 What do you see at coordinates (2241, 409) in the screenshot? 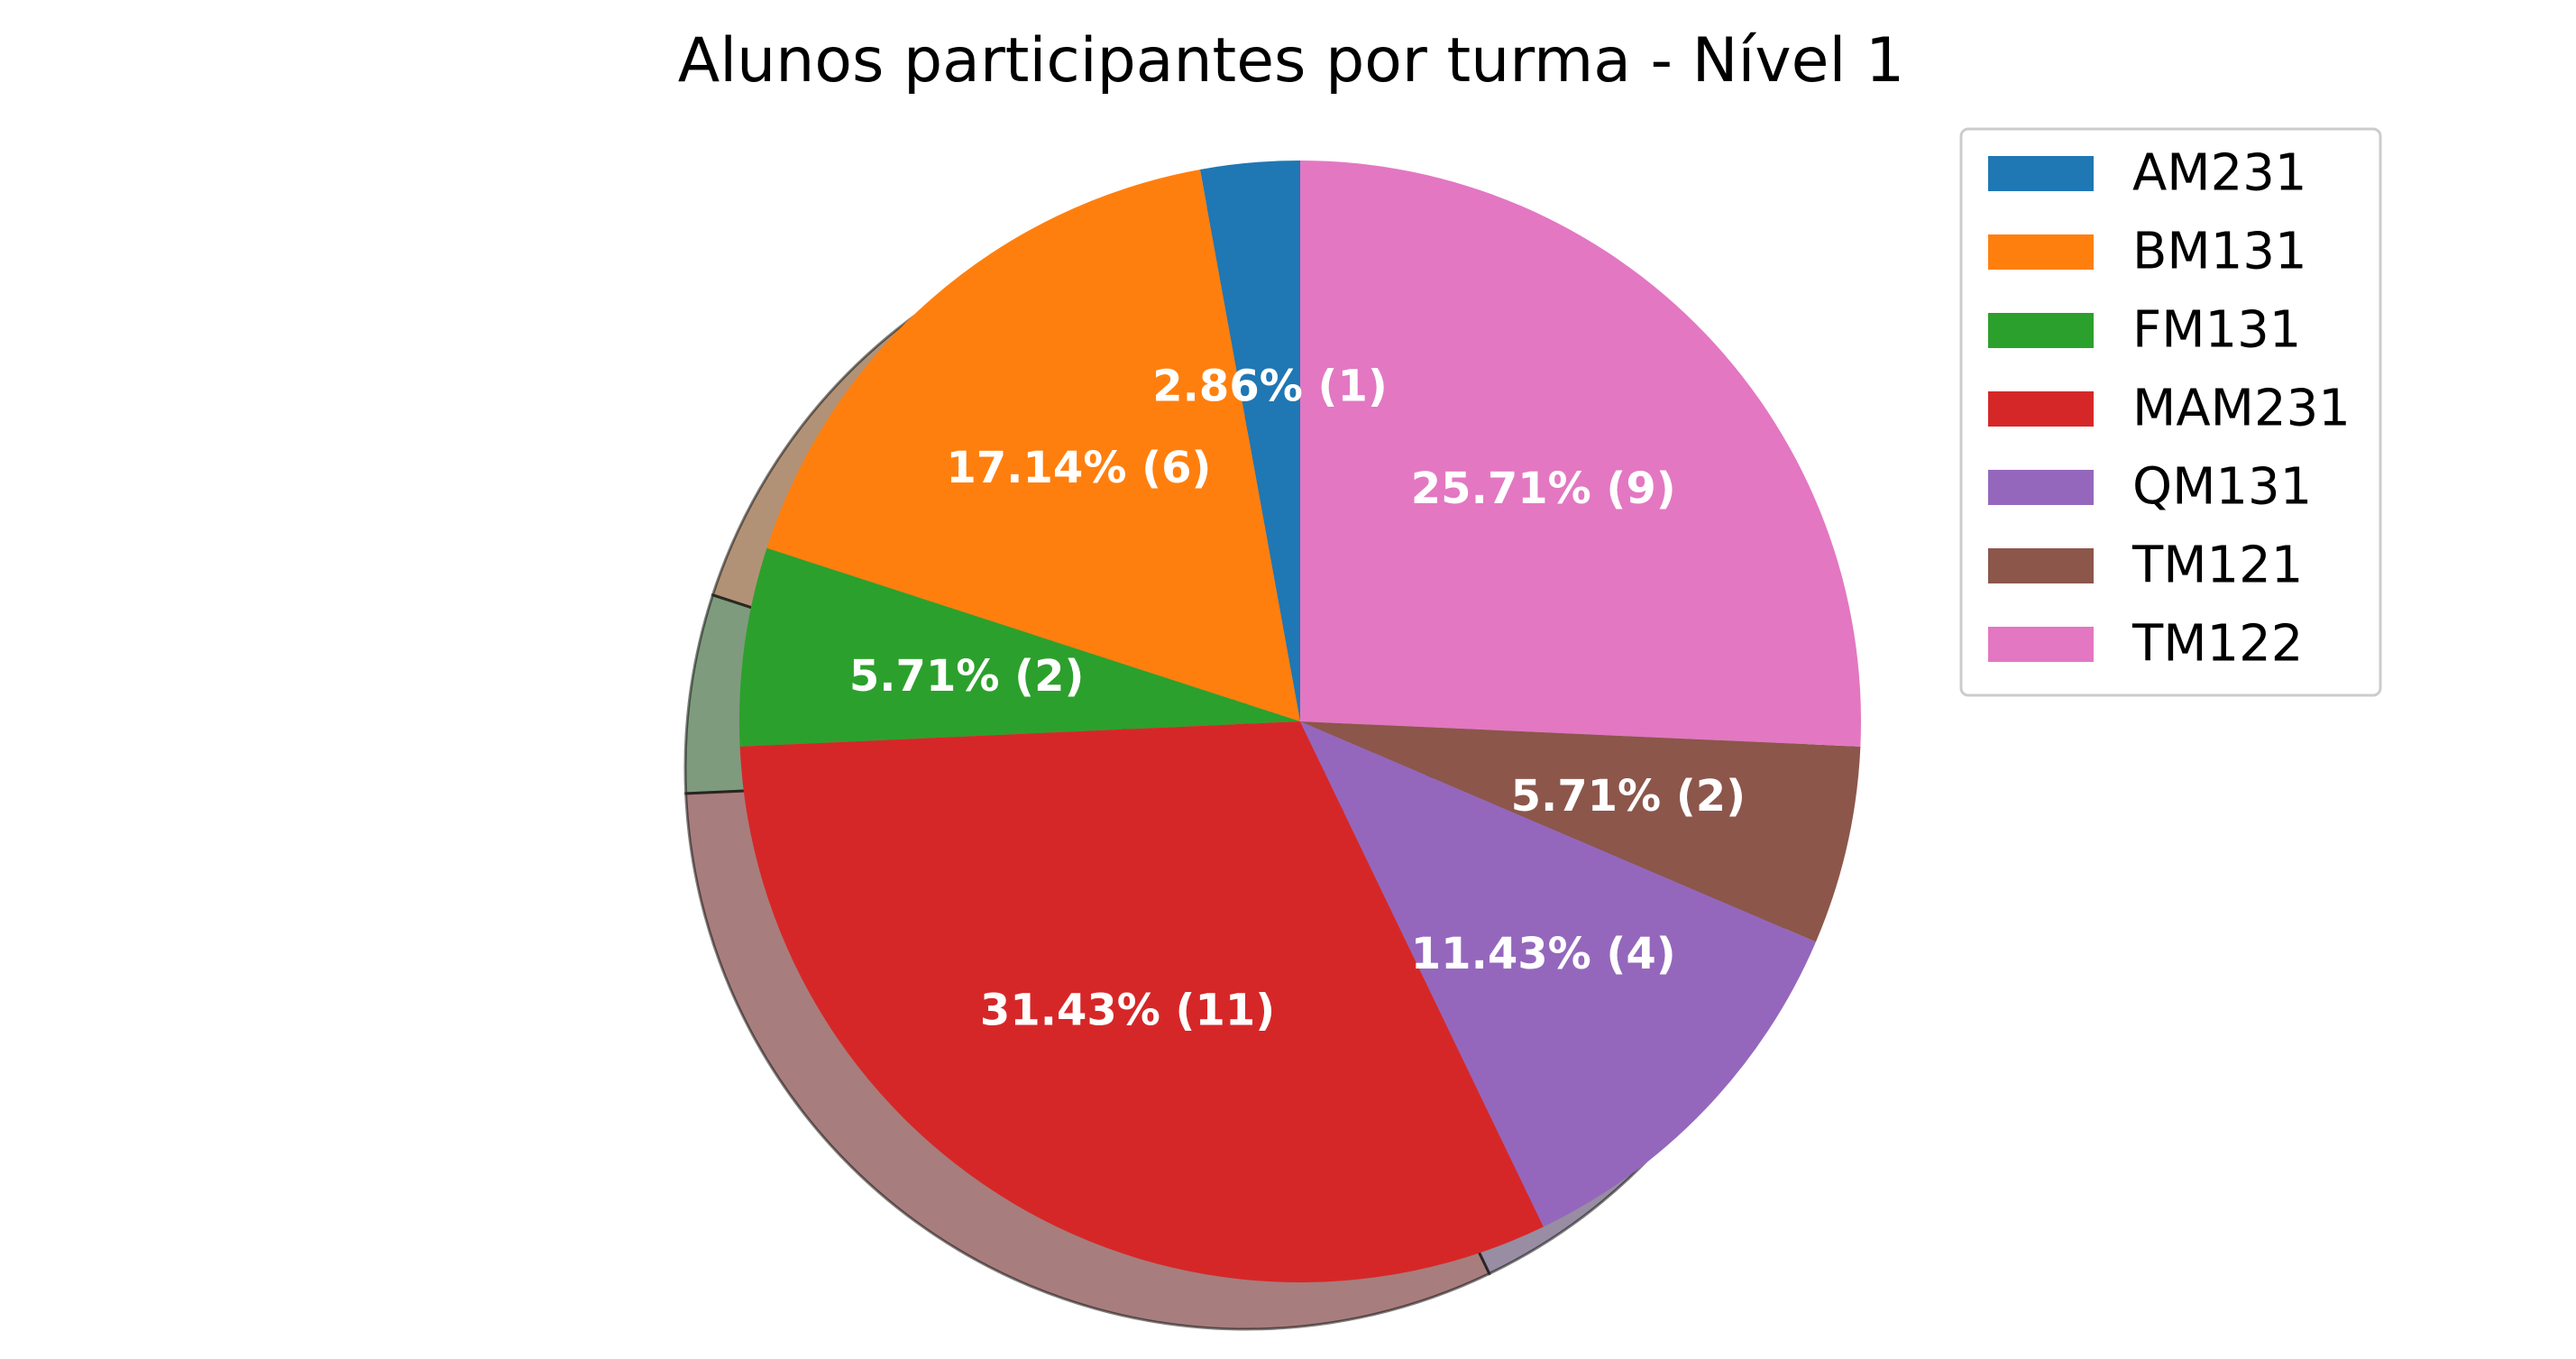
I see `legend-label-mam231: MAM231` at bounding box center [2241, 409].